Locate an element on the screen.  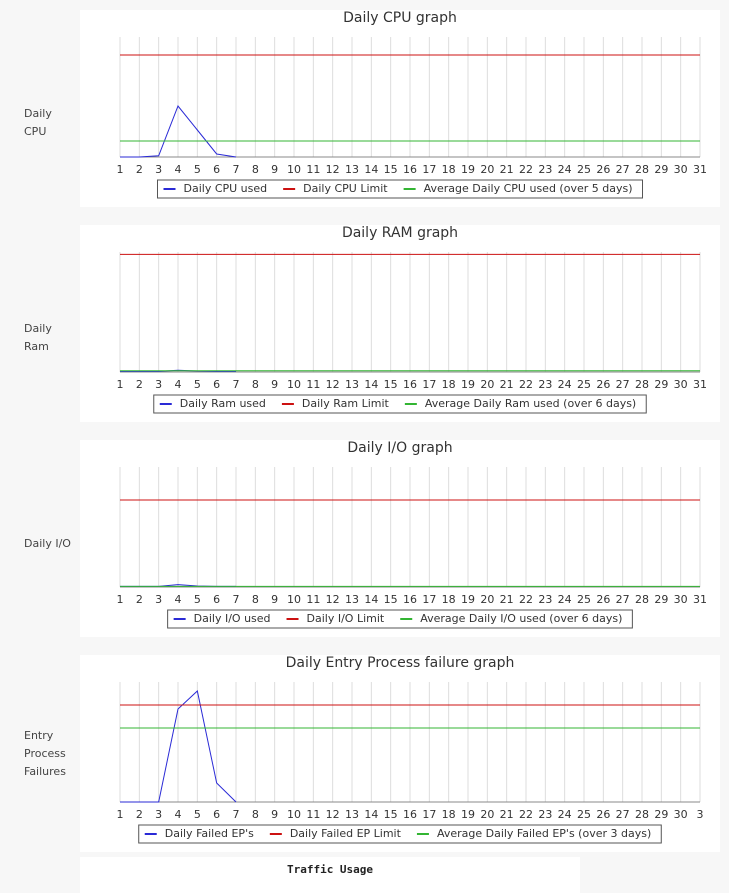
x-tick-label: 31 is located at coordinates (700, 384).